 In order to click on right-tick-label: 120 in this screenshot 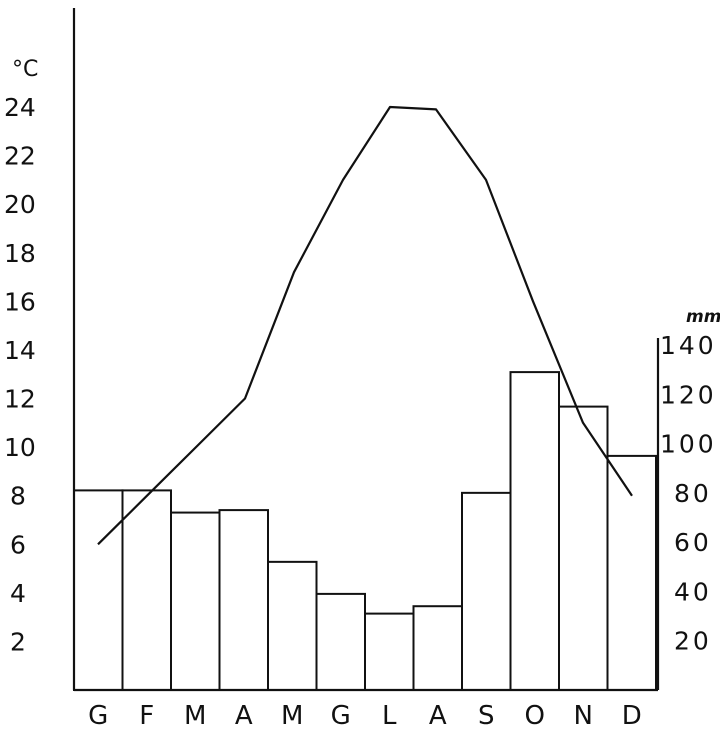, I will do `click(688, 394)`.